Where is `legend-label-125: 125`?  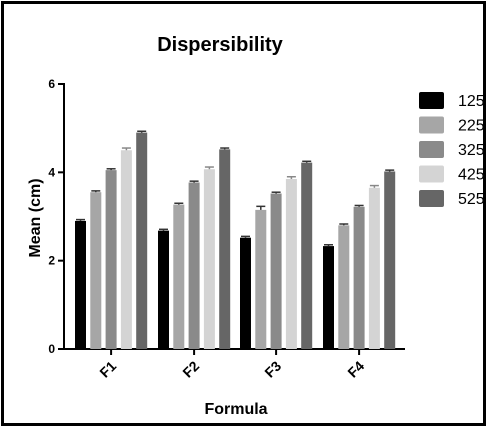 legend-label-125: 125 is located at coordinates (471, 101).